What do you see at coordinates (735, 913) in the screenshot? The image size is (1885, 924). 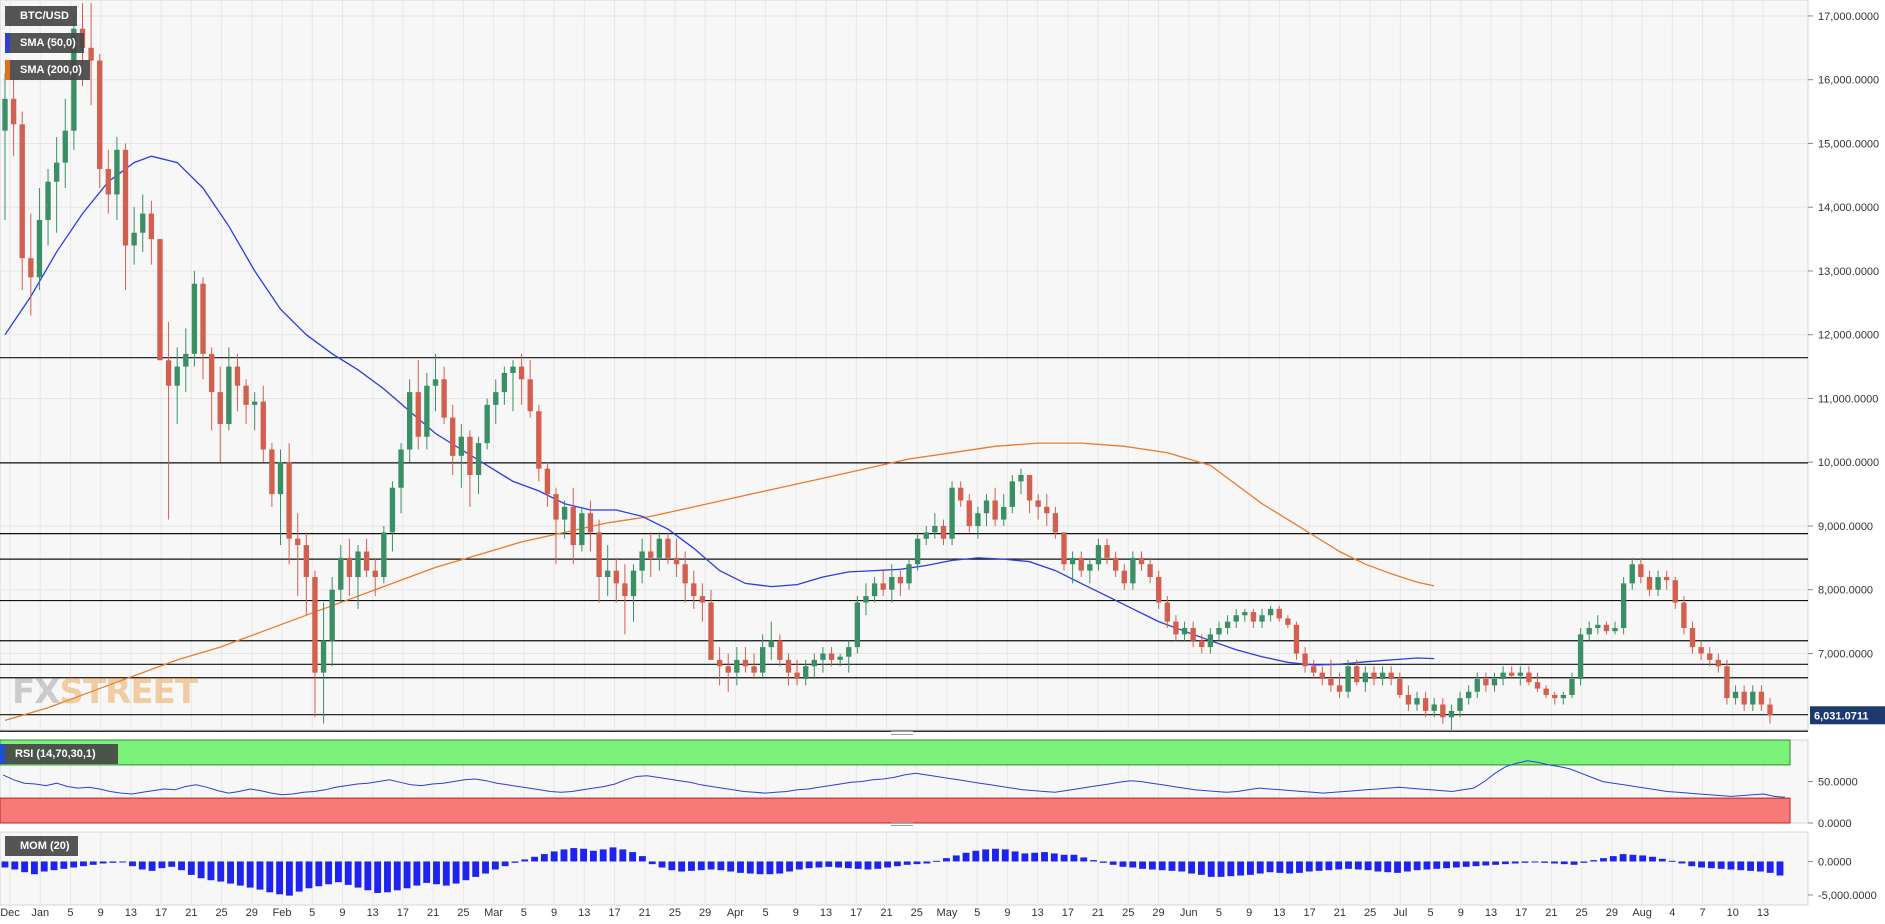 I see `x-tick-label: Apr` at bounding box center [735, 913].